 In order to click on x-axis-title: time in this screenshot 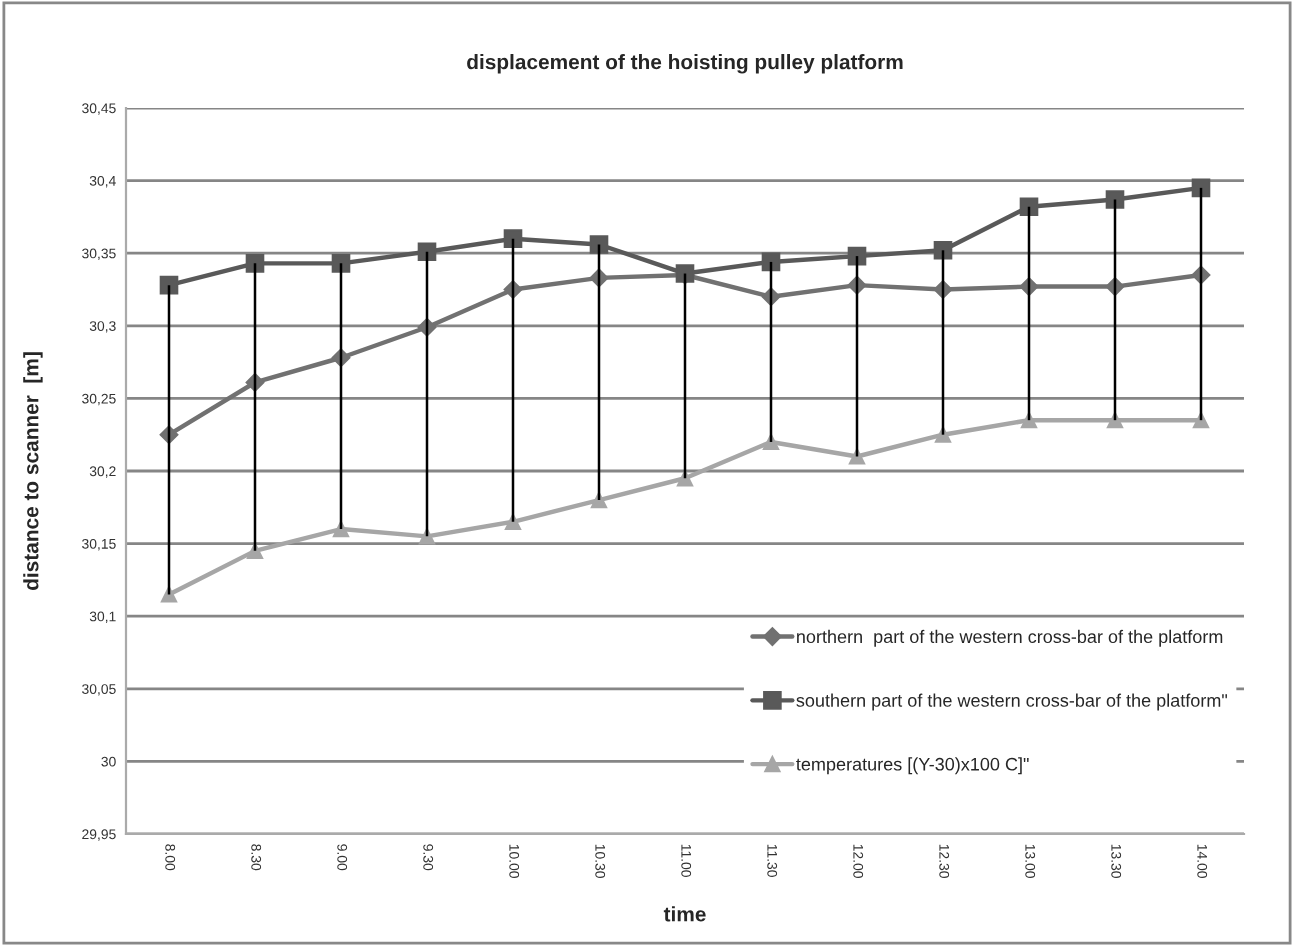, I will do `click(684, 914)`.